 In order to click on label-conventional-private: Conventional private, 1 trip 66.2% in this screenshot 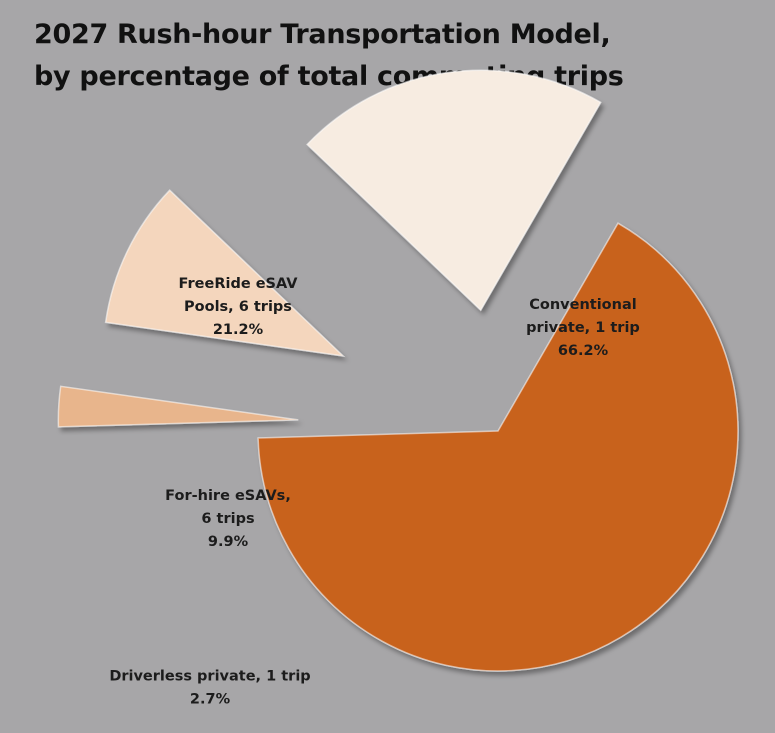, I will do `click(583, 328)`.